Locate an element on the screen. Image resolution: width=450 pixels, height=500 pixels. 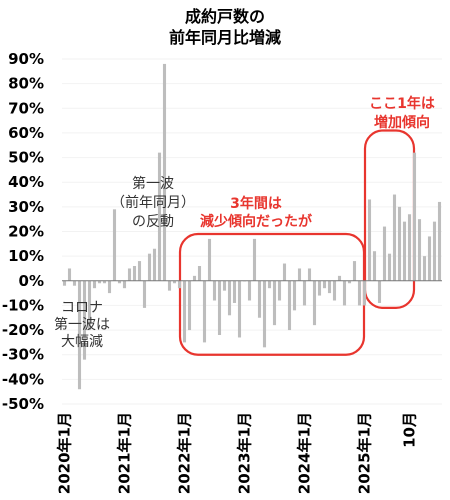
y-tick-label: 80% is located at coordinates (26, 84).